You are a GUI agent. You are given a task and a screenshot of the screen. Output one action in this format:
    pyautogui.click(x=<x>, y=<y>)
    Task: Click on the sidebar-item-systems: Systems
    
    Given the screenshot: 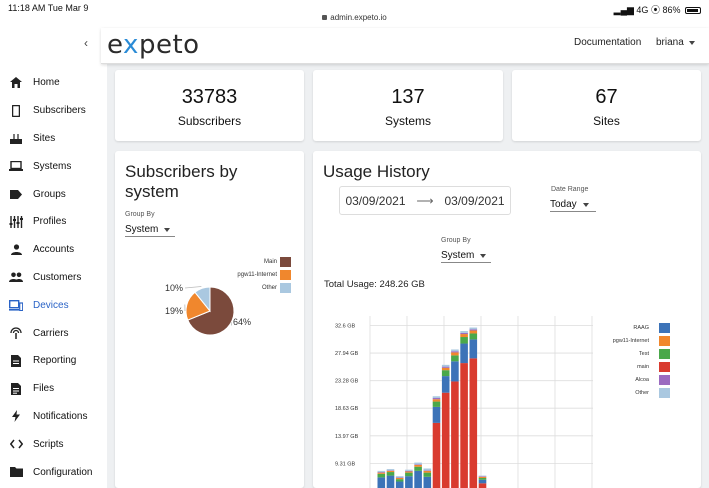 What is the action you would take?
    pyautogui.click(x=53, y=166)
    